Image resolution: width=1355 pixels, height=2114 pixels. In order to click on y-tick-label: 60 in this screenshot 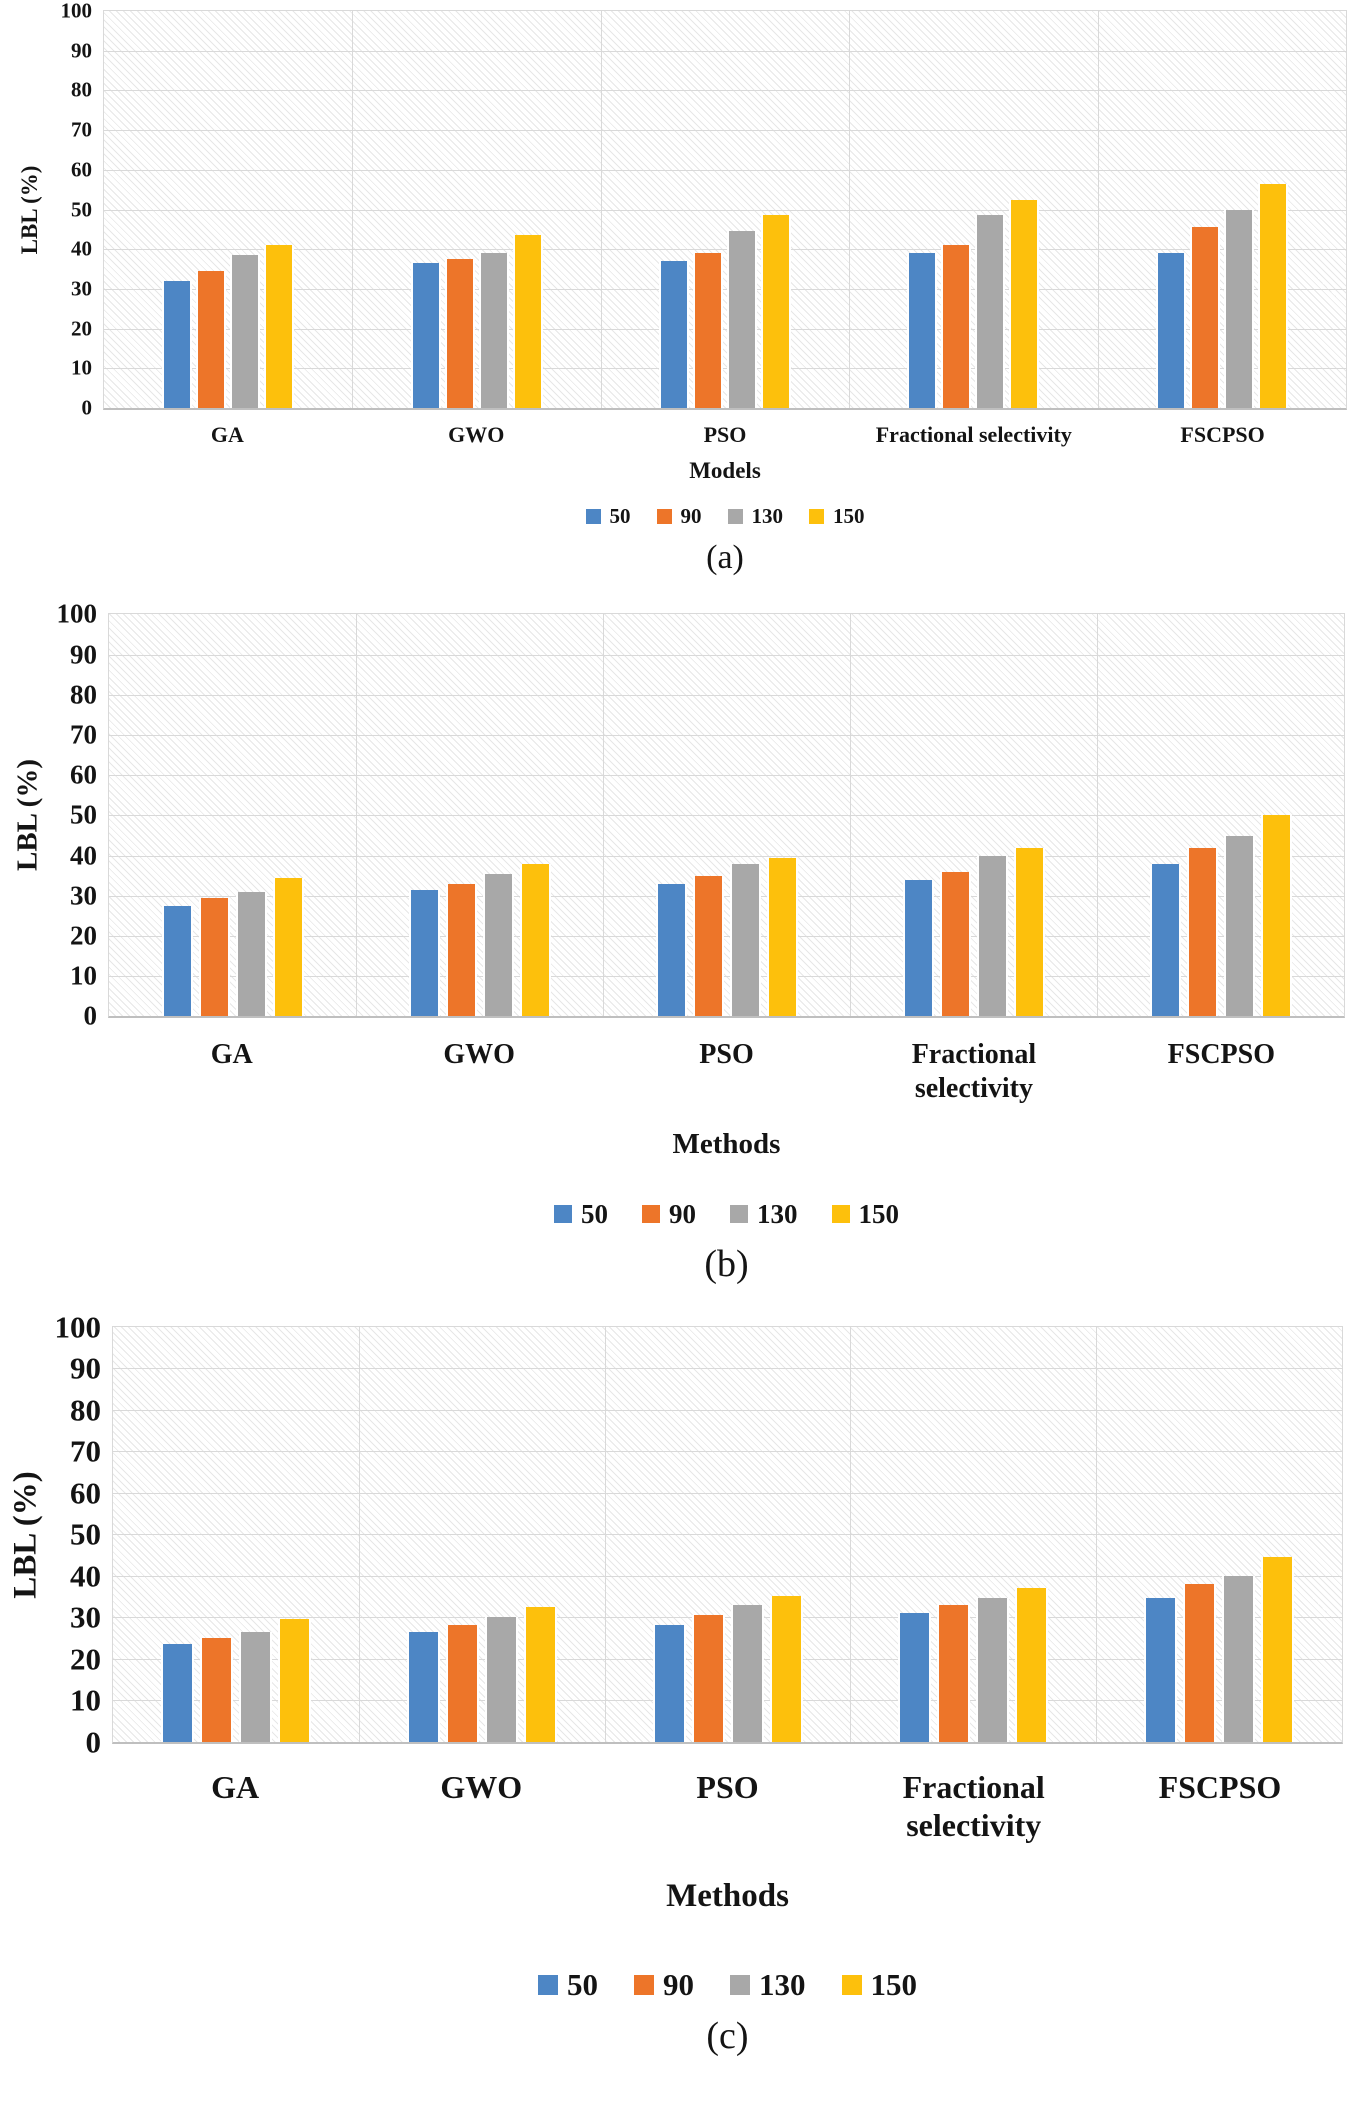, I will do `click(83, 774)`.